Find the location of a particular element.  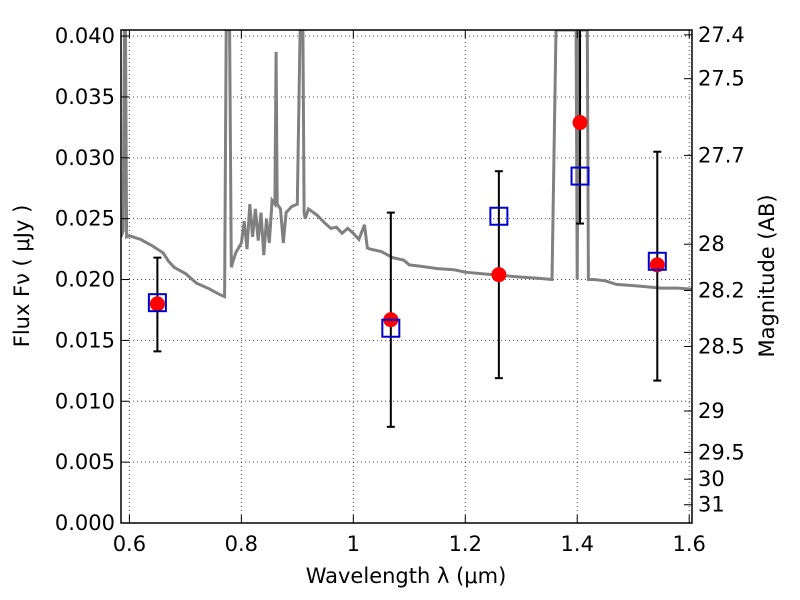

right-tick-label: 27.5 is located at coordinates (721, 79).